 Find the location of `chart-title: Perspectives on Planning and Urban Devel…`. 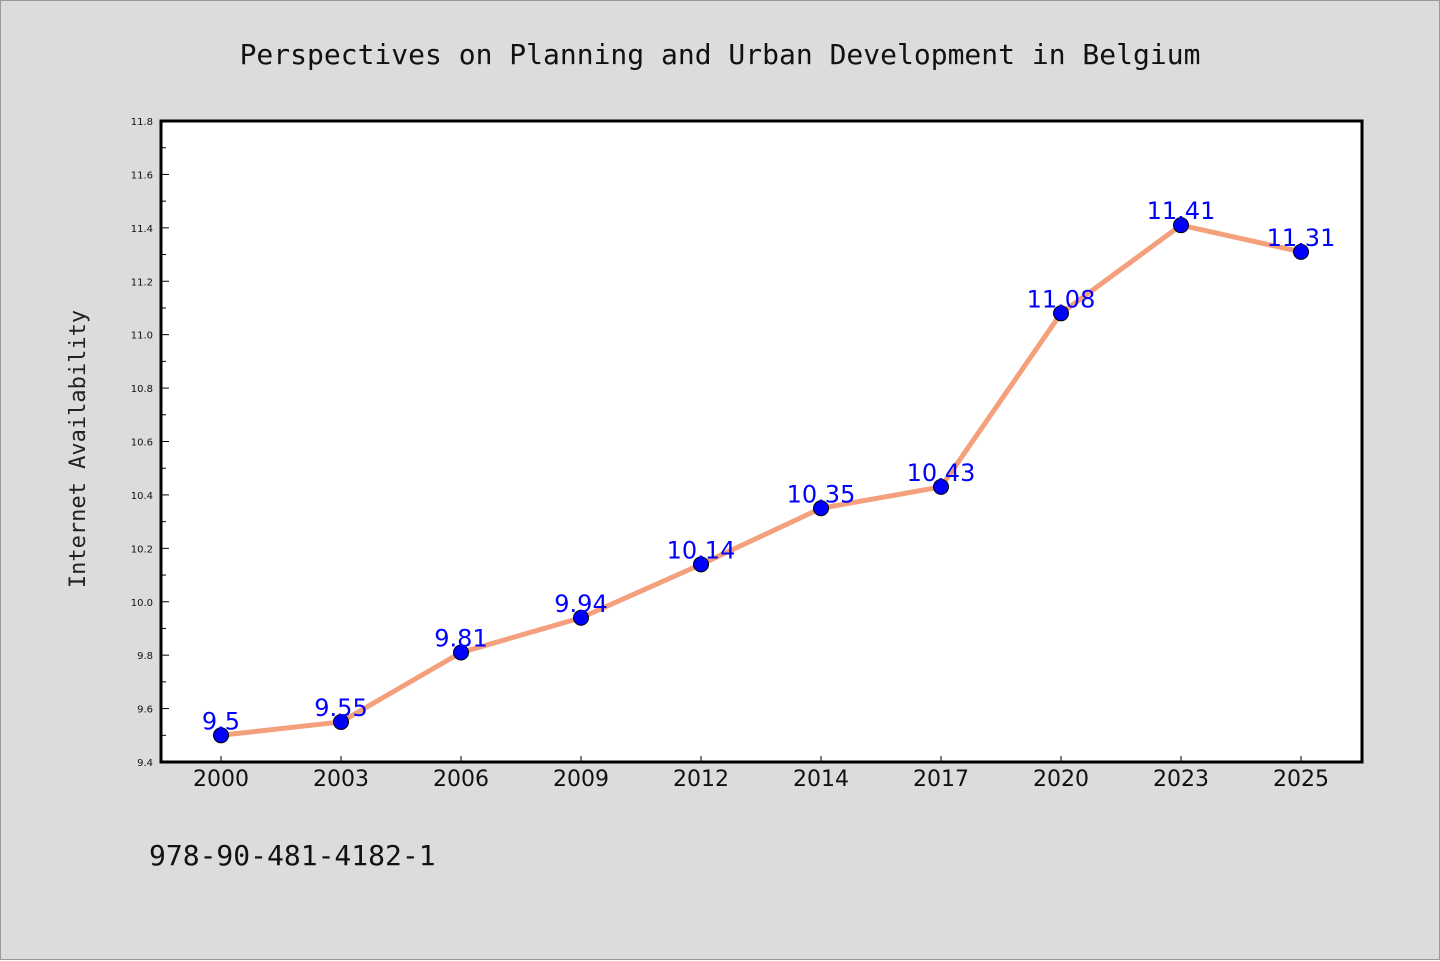

chart-title: Perspectives on Planning and Urban Devel… is located at coordinates (720, 54).